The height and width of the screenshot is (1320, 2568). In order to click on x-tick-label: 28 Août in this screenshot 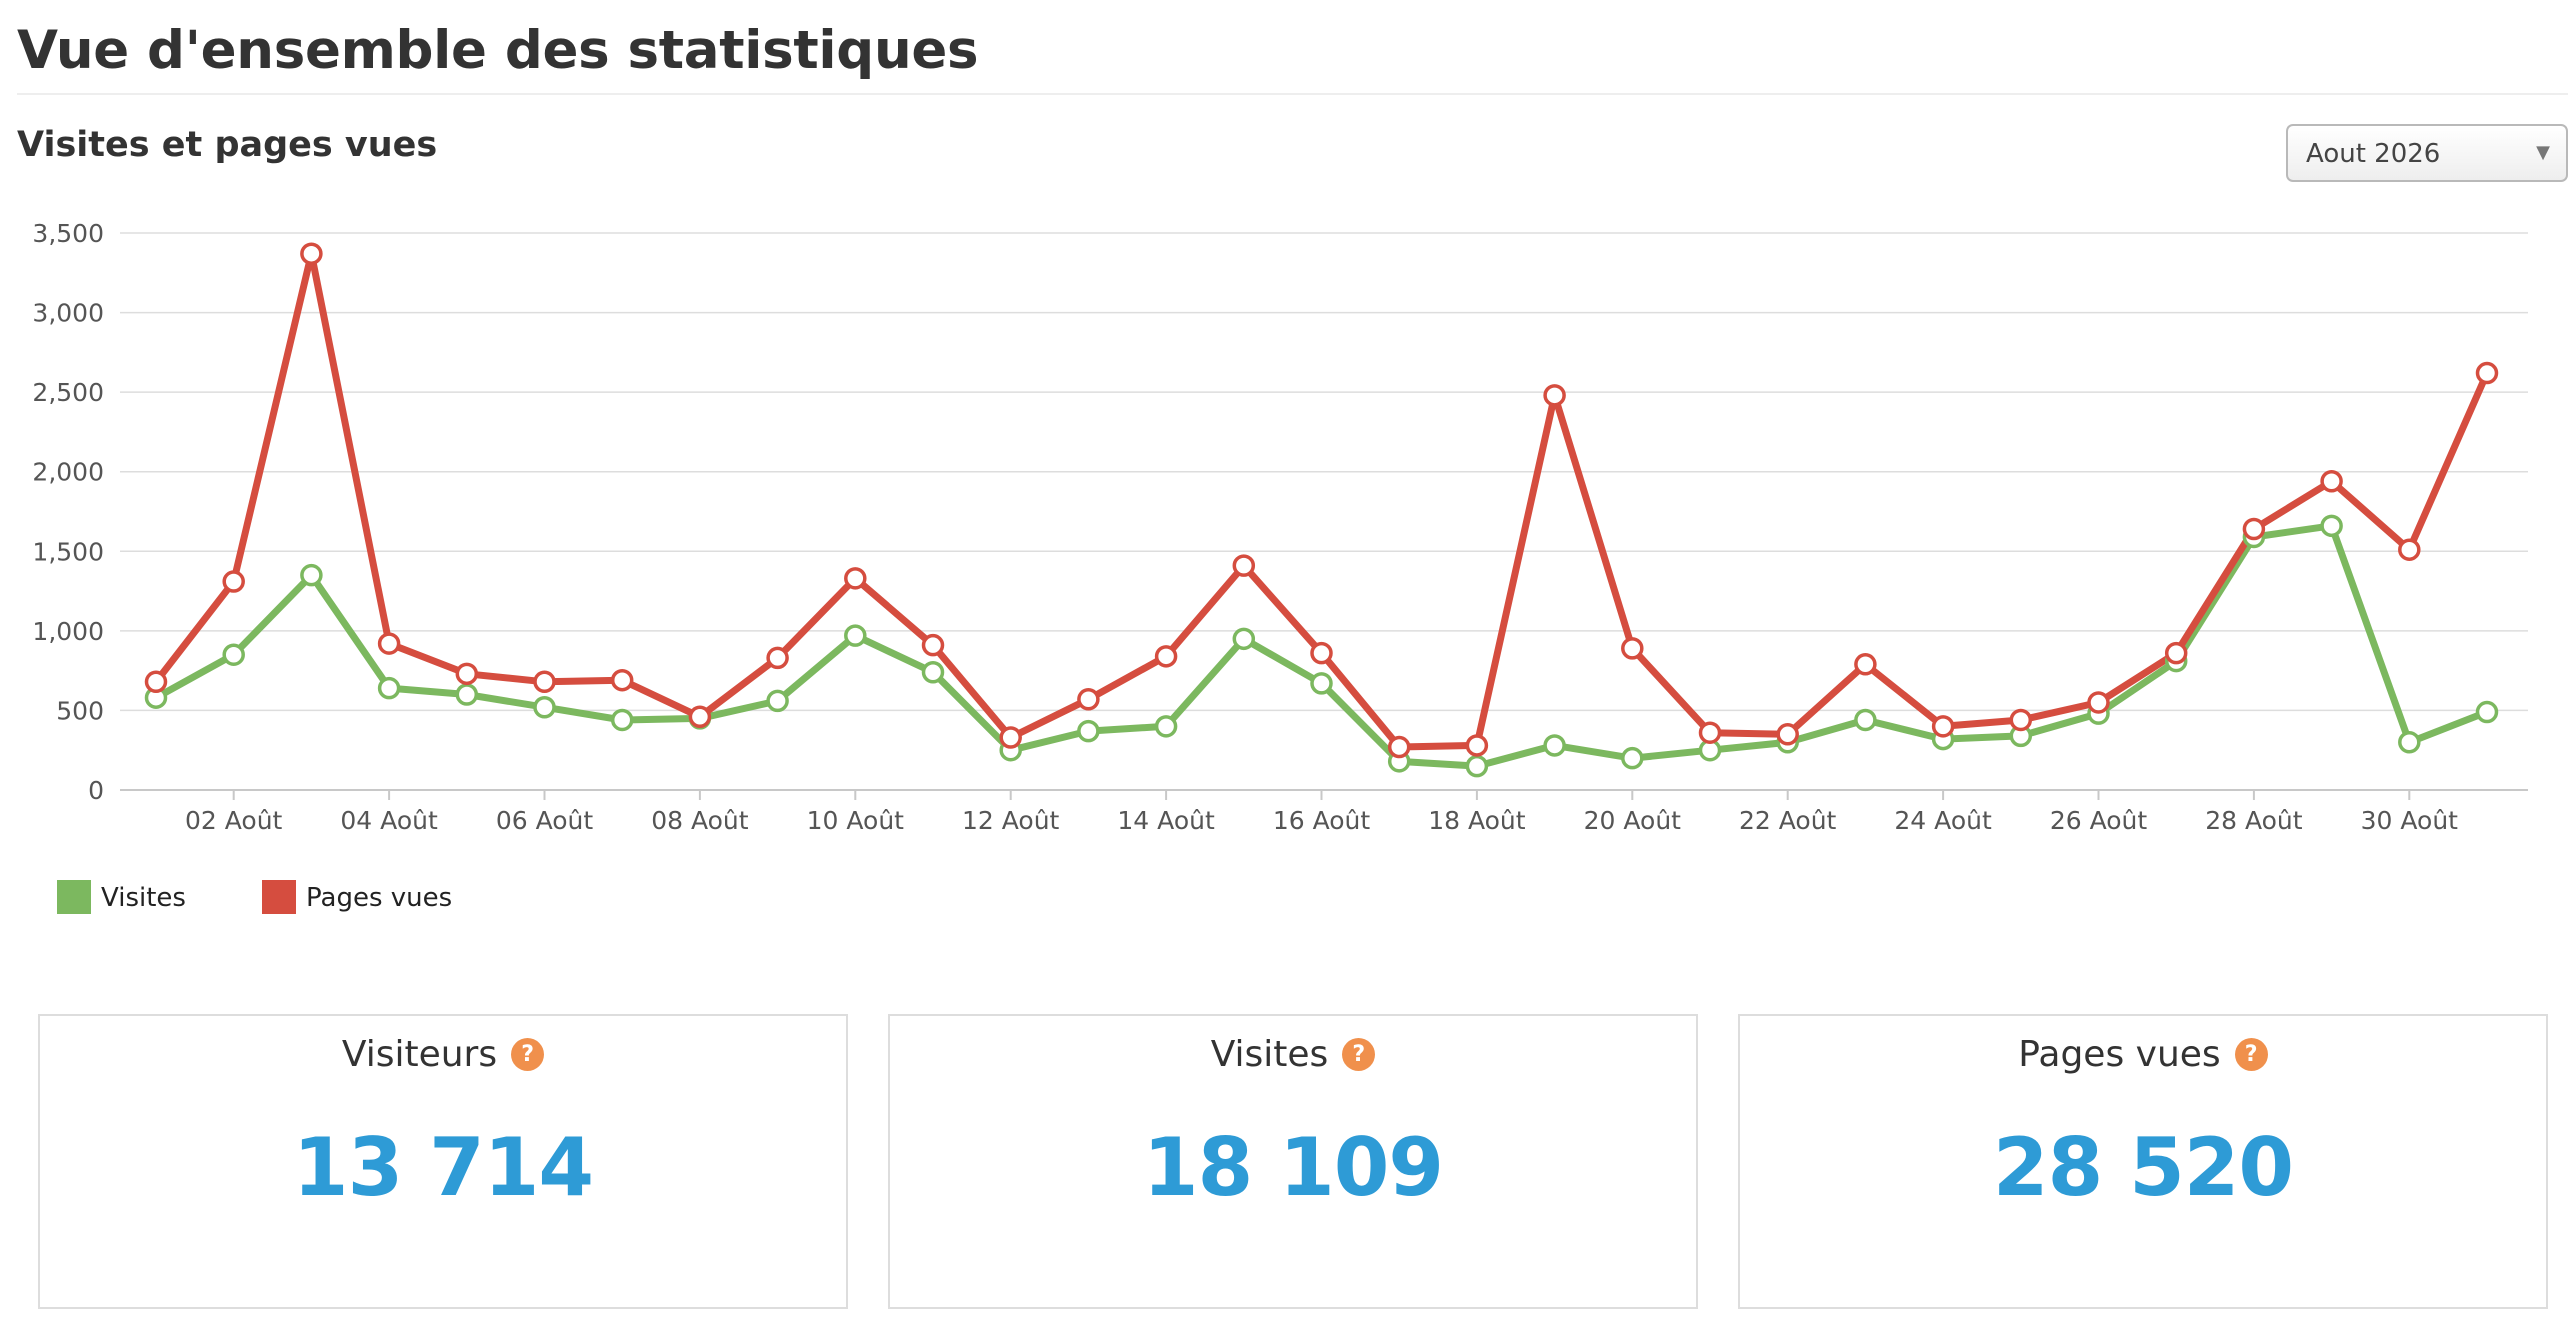, I will do `click(2254, 820)`.